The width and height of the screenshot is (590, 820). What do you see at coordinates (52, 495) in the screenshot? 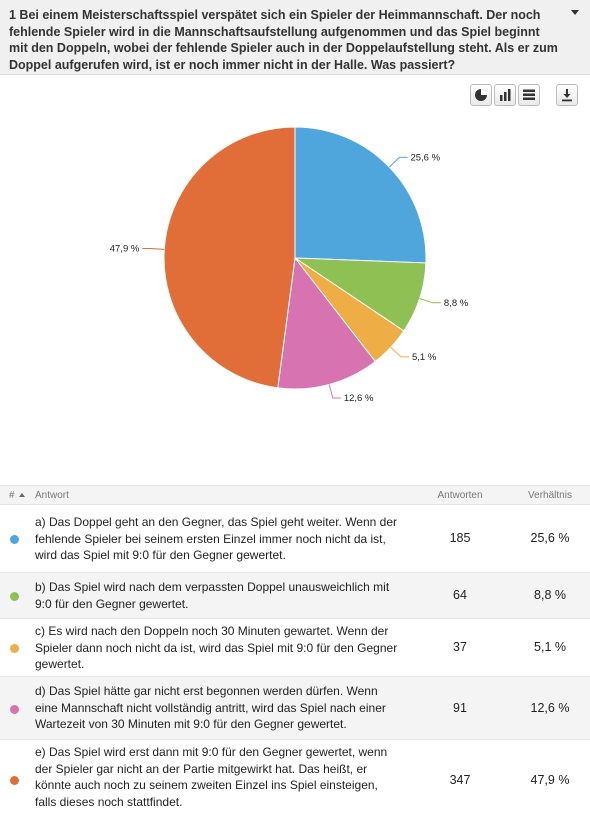
I see `column-header-answer: Antwort` at bounding box center [52, 495].